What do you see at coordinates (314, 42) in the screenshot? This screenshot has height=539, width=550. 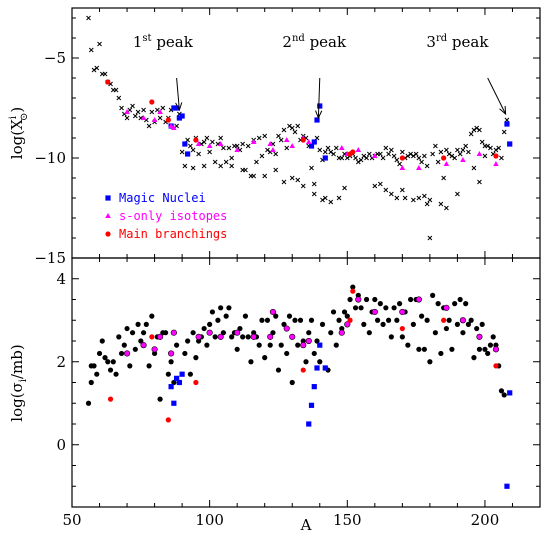 I see `peak-label: 2nd peak` at bounding box center [314, 42].